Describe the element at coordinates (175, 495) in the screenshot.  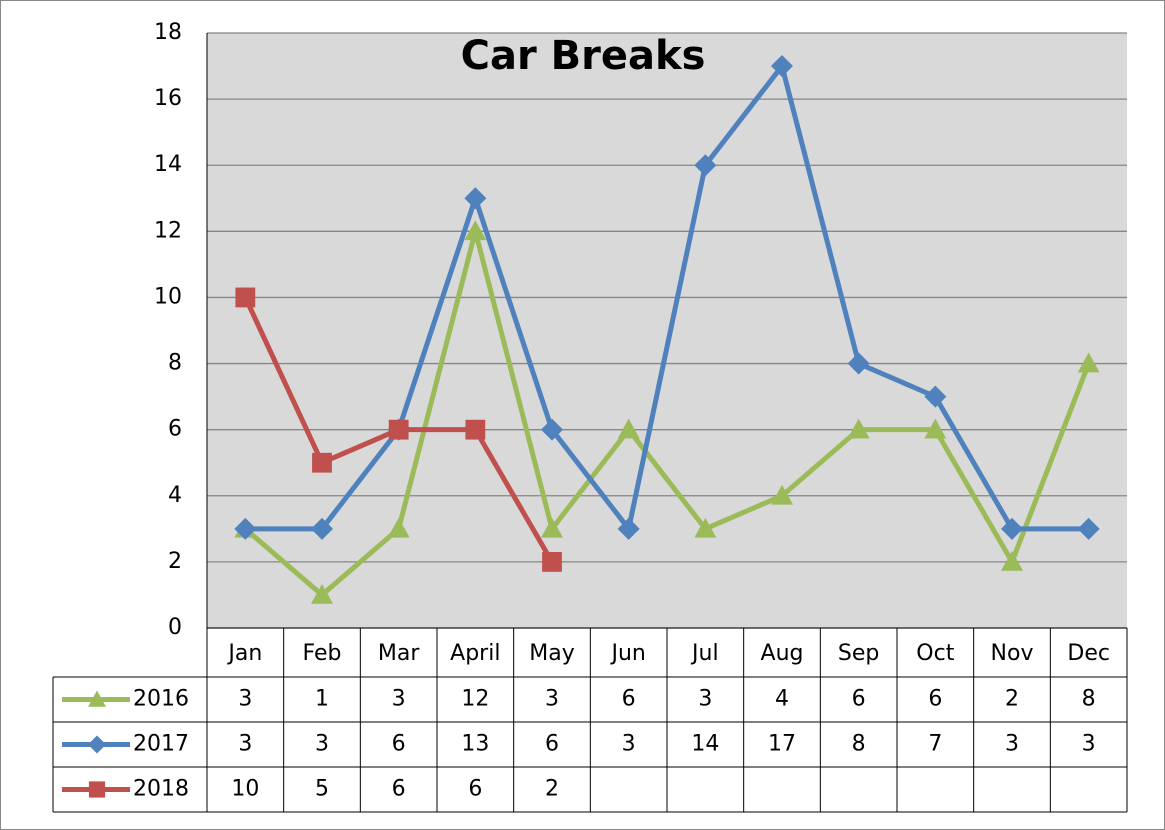
I see `y-tick-label: 4` at that location.